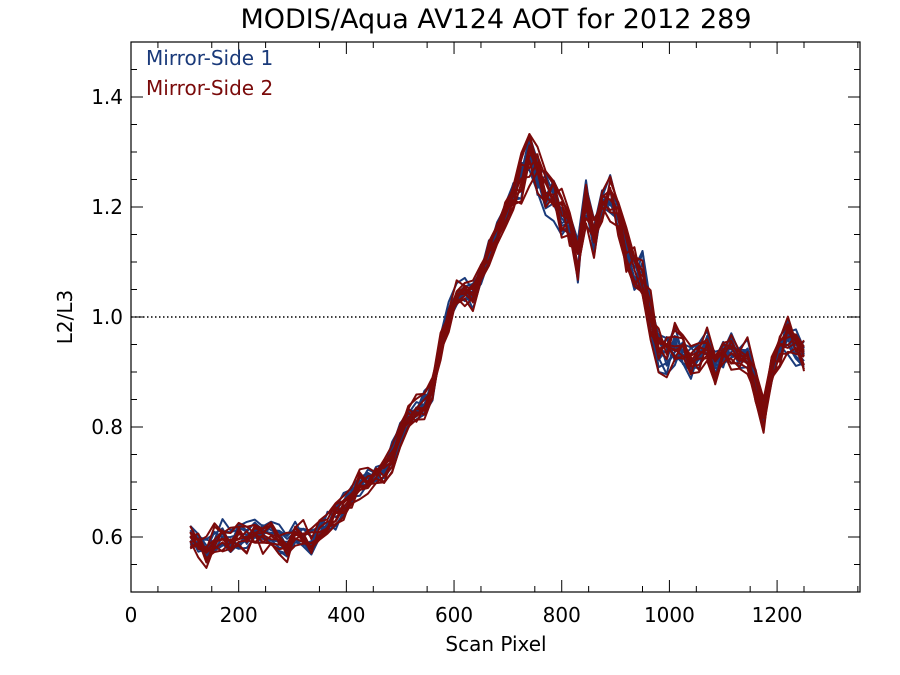  Describe the element at coordinates (209, 73) in the screenshot. I see `legend: Mirror-Side 1 Mirror-Side 2` at that location.